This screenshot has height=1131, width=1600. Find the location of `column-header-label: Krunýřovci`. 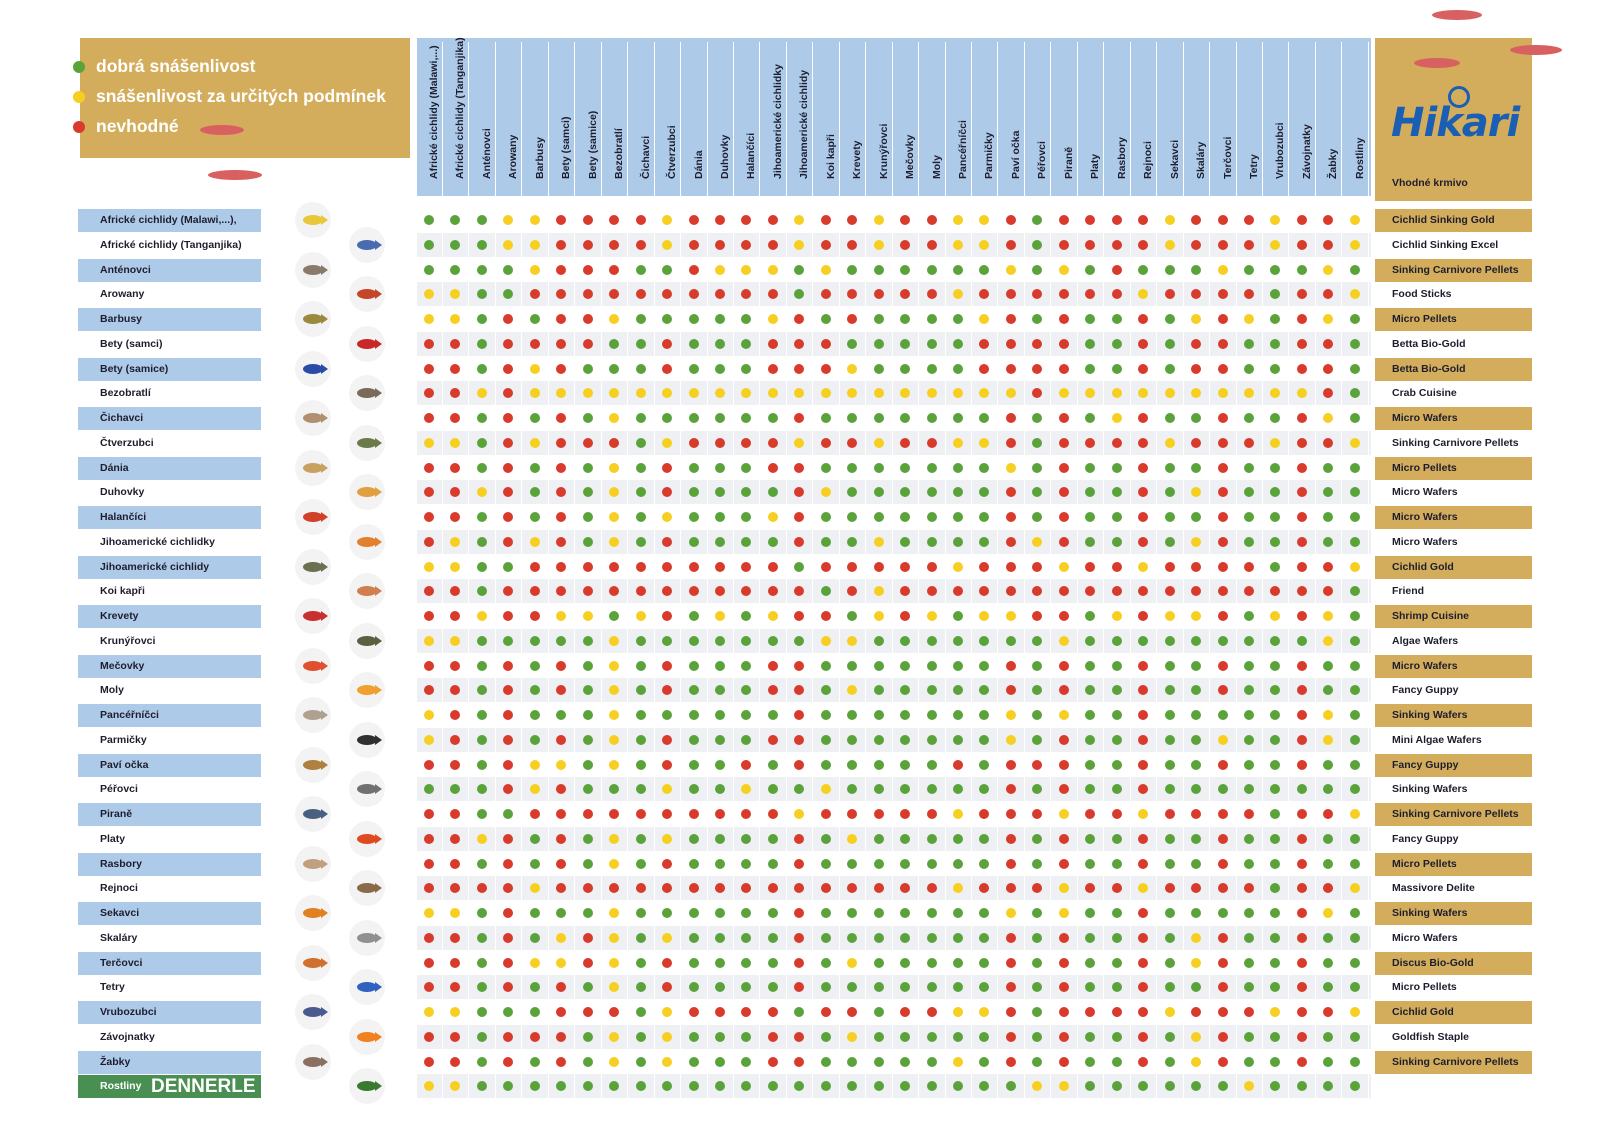

column-header-label: Krunýřovci is located at coordinates (883, 151).